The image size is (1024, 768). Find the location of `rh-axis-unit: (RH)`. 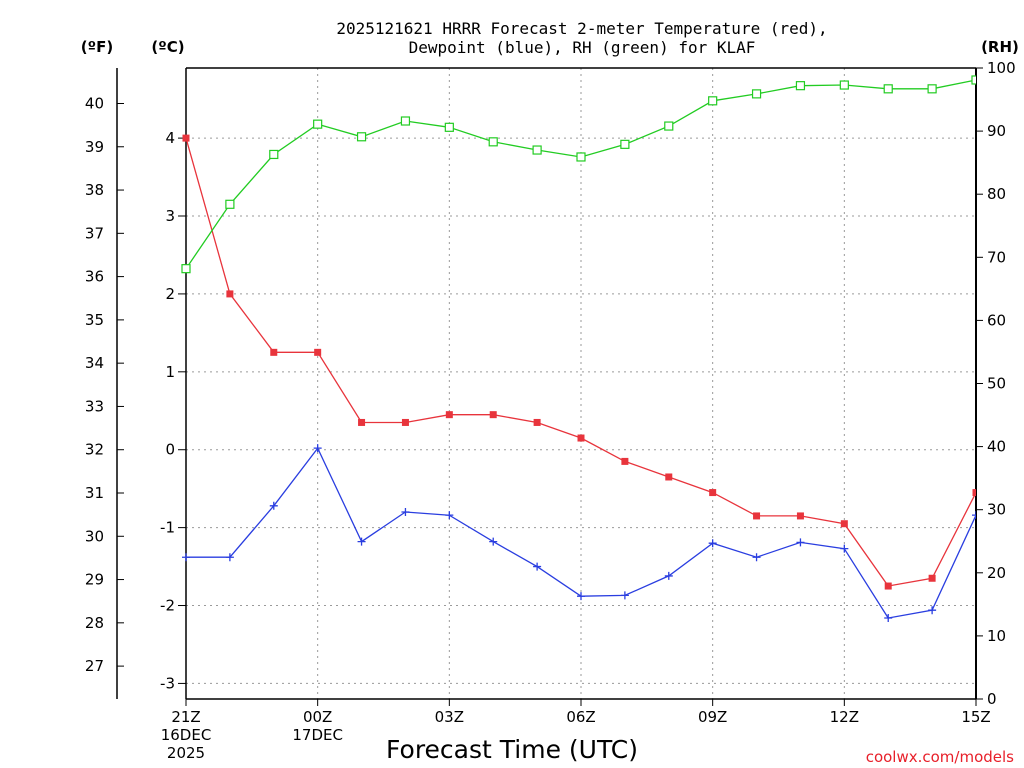

rh-axis-unit: (RH) is located at coordinates (1000, 47).